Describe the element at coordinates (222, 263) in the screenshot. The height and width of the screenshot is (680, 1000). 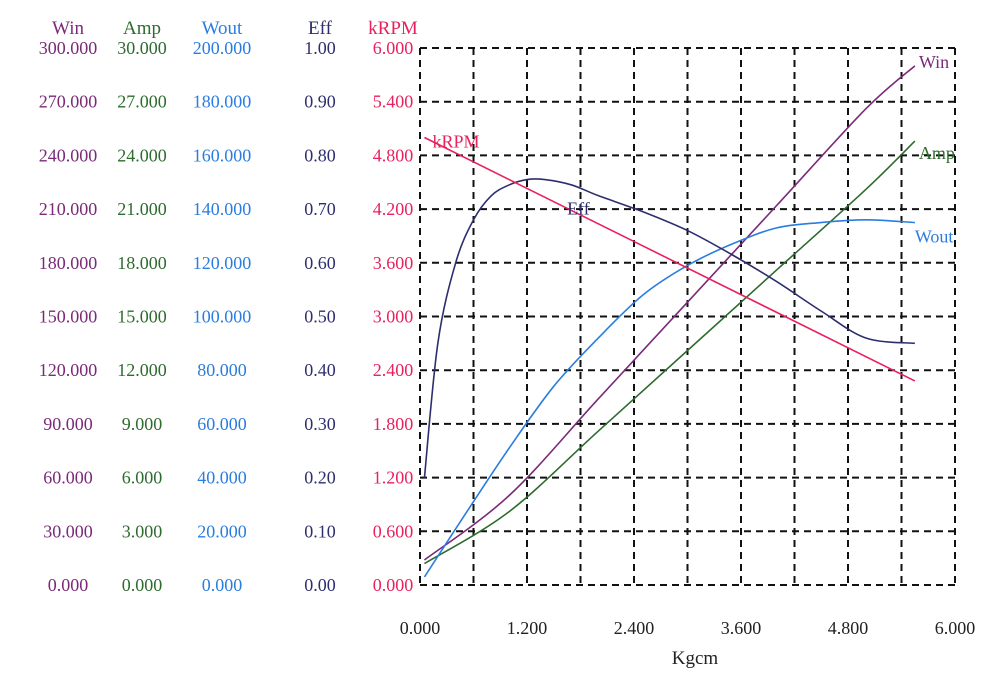
I see `tick-label-wout: 120.000` at that location.